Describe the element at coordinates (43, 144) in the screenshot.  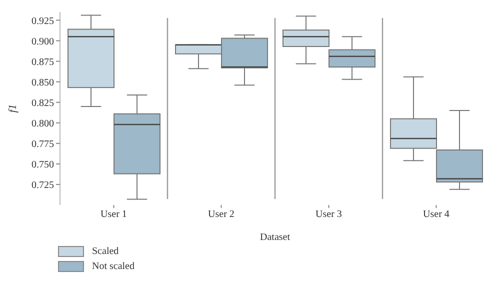
I see `y-tick-label: 0.775` at that location.